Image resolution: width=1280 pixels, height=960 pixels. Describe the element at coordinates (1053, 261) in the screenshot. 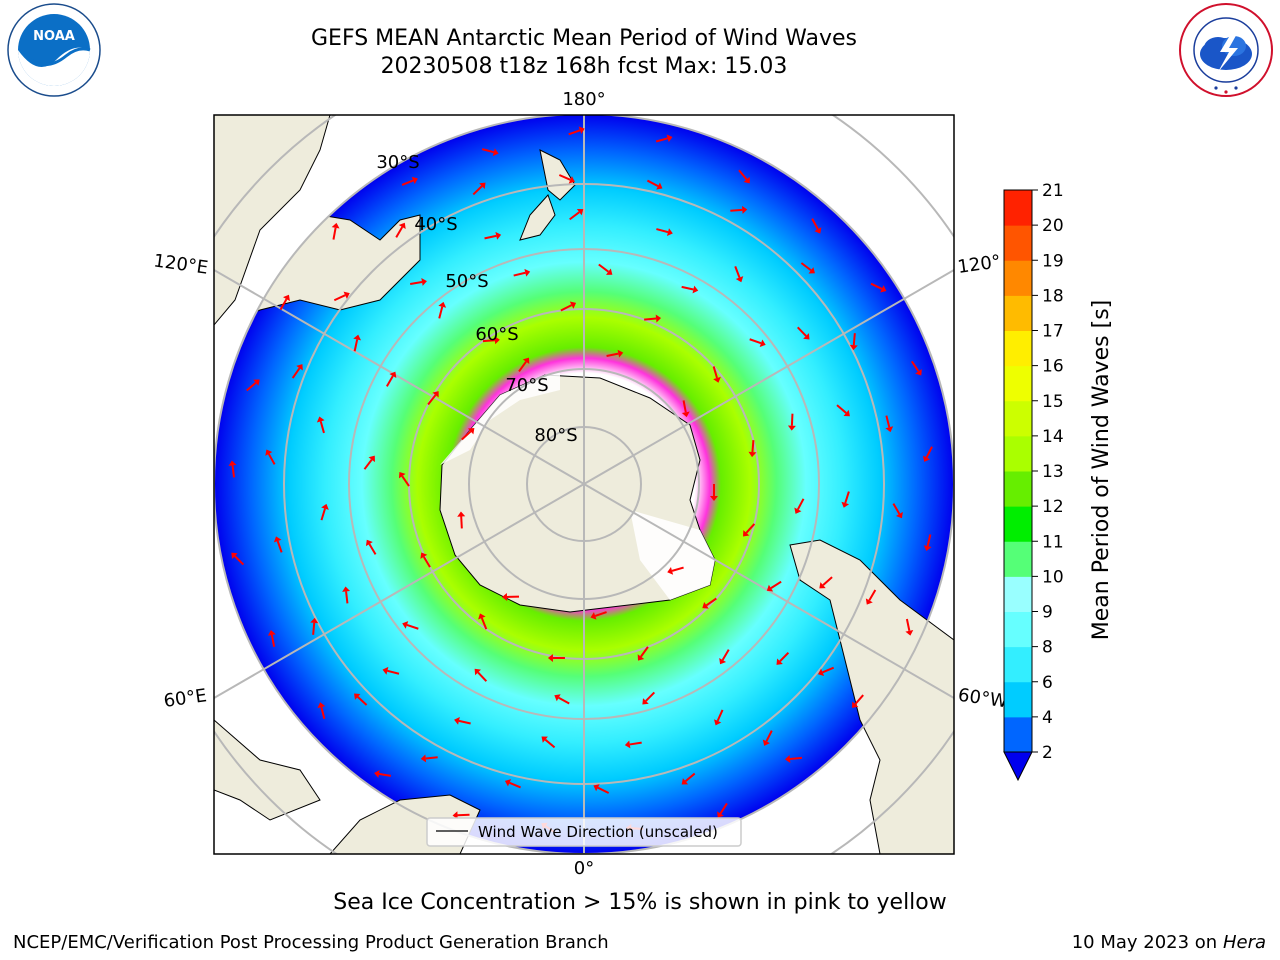

I see `colorbar-tick-label: 19` at that location.